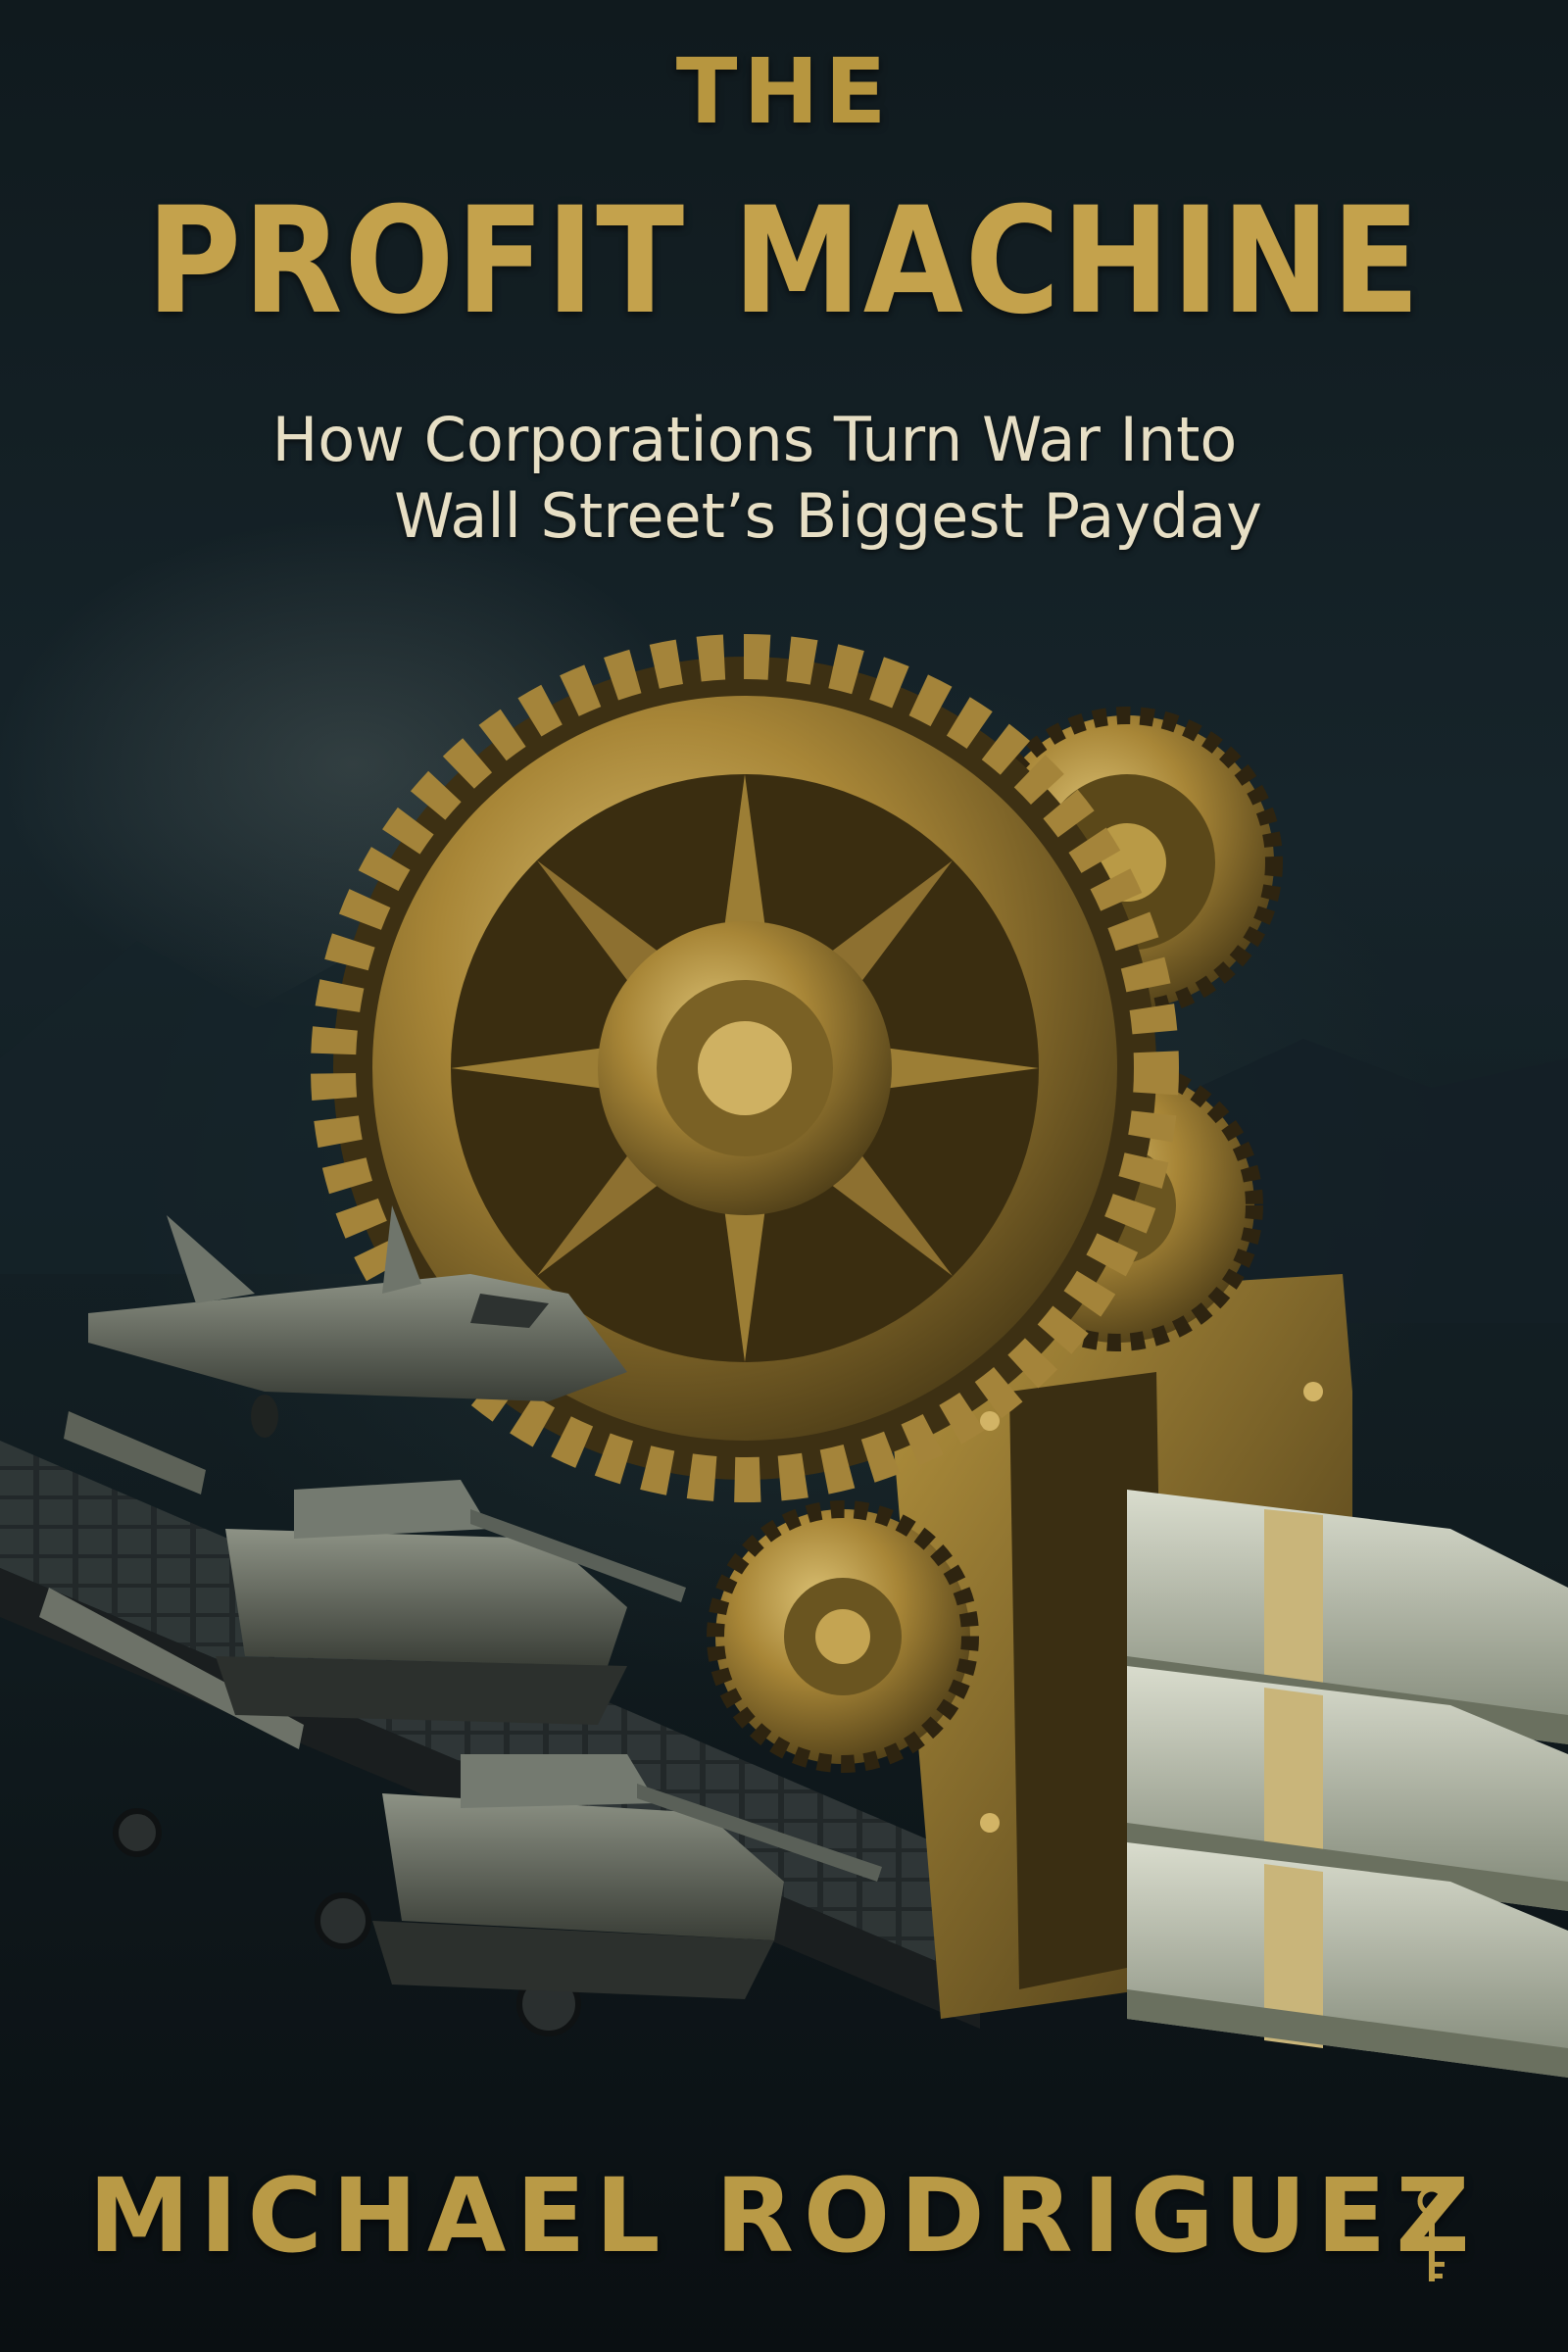 The width and height of the screenshot is (1568, 2352). I want to click on title-line-2: PROFIT MACHINE, so click(784, 261).